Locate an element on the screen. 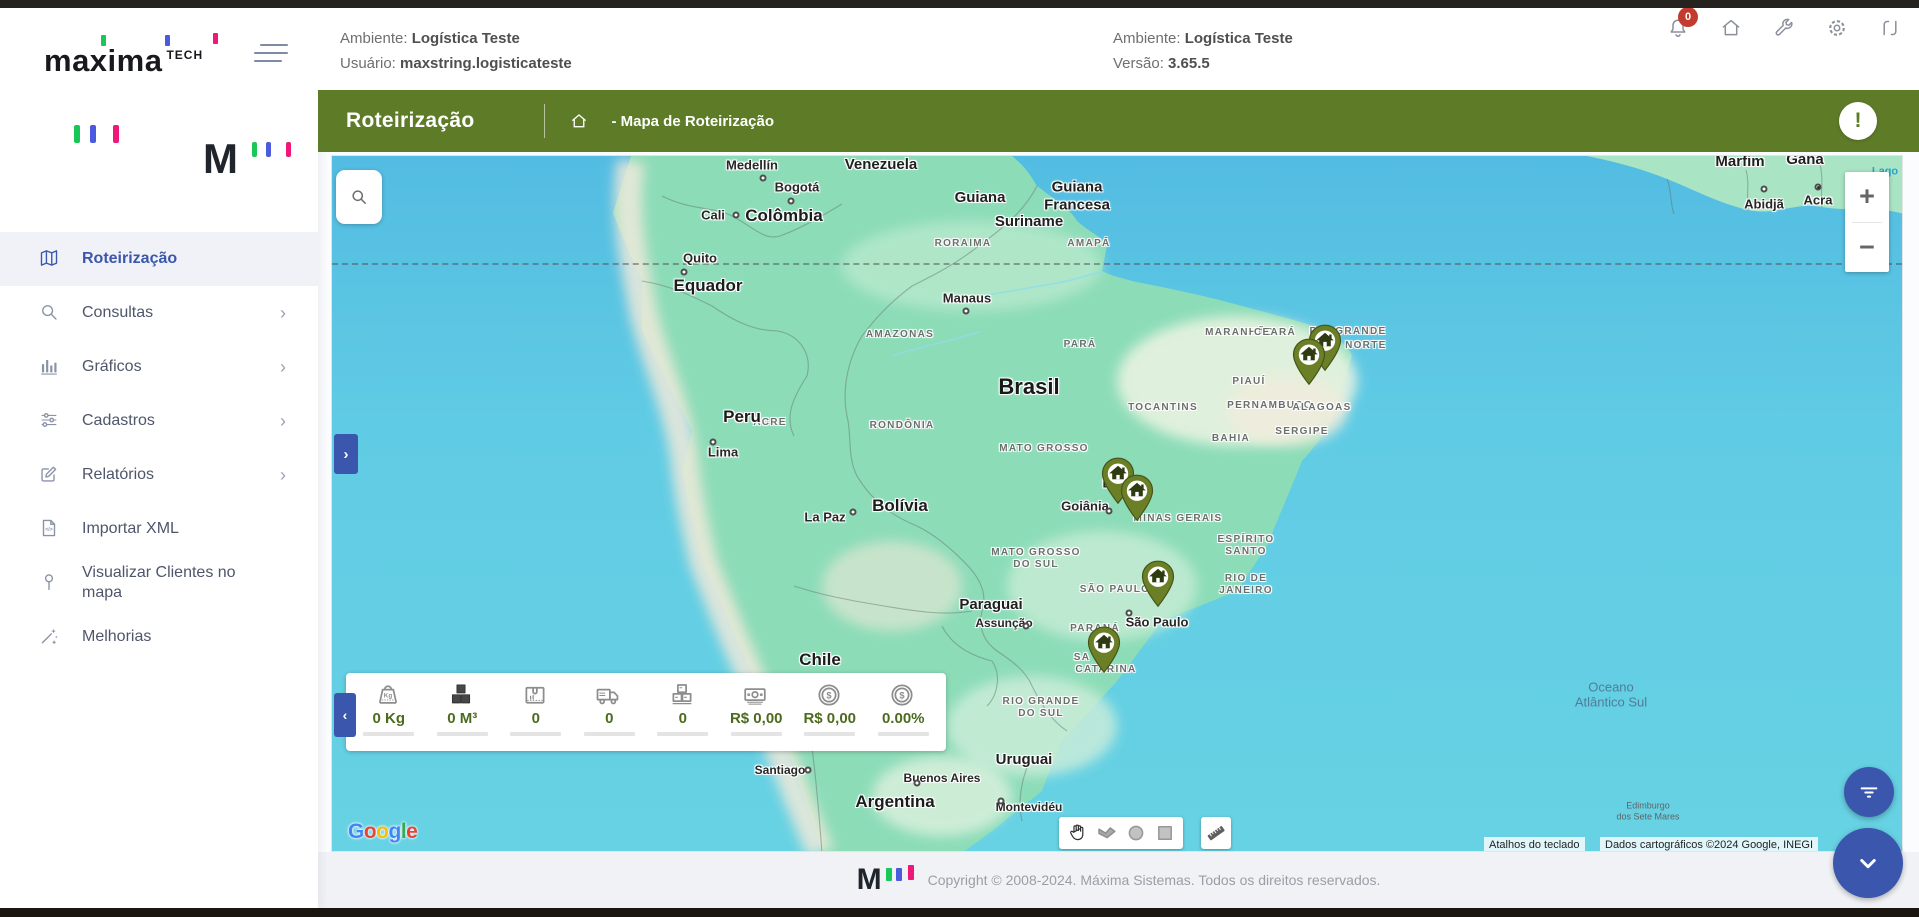 The image size is (1919, 917). keyboard-shortcuts-link: Atalhos do teclado is located at coordinates (1534, 844).